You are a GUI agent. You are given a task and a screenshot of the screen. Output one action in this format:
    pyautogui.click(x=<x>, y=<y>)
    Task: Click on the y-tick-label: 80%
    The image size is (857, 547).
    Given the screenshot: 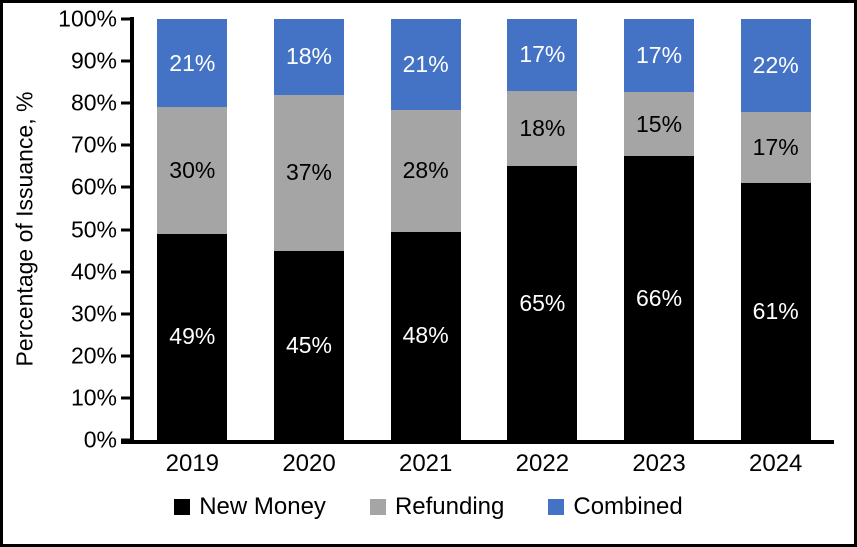 What is the action you would take?
    pyautogui.click(x=93, y=102)
    